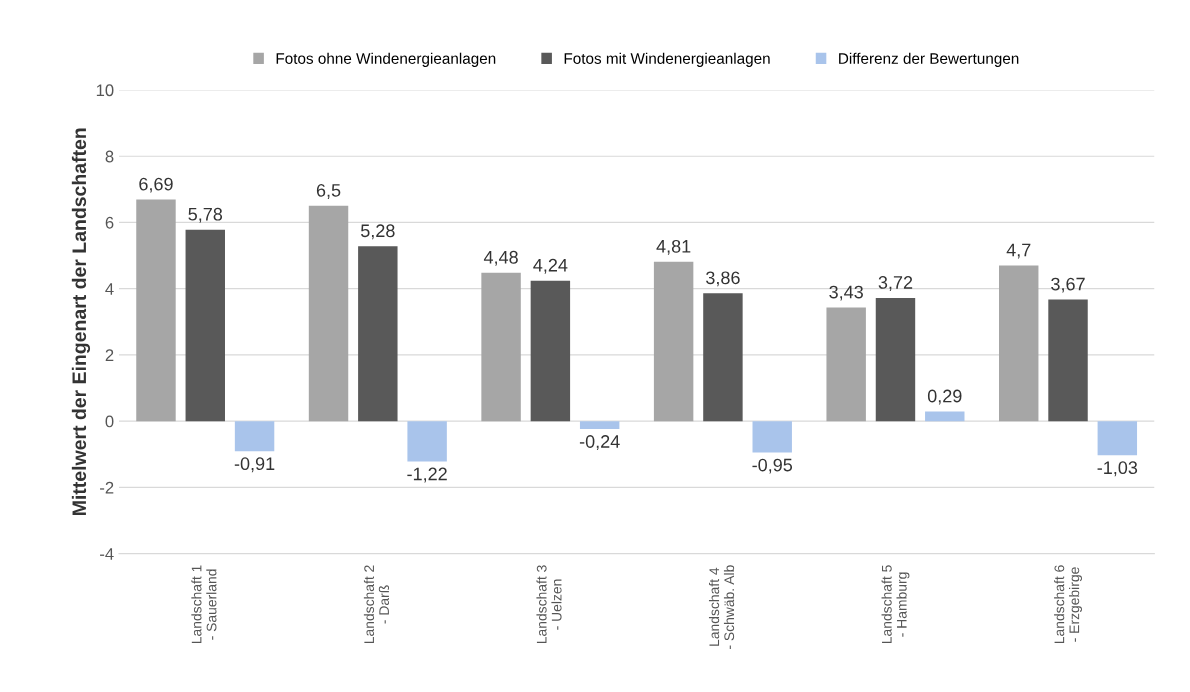 This screenshot has height=692, width=1190. Describe the element at coordinates (1117, 469) in the screenshot. I see `data-label: -1,03` at that location.